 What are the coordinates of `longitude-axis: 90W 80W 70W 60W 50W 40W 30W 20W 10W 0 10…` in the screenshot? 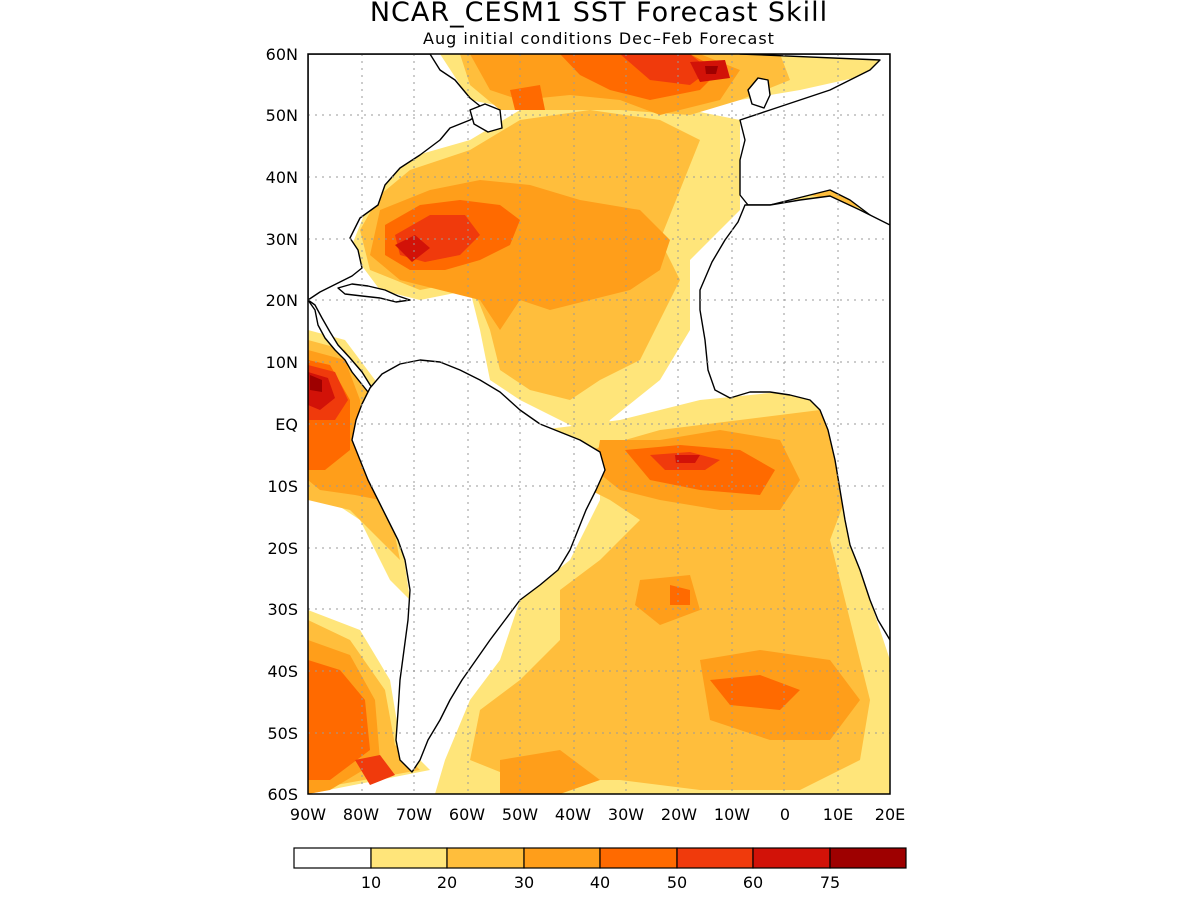 It's located at (597, 814).